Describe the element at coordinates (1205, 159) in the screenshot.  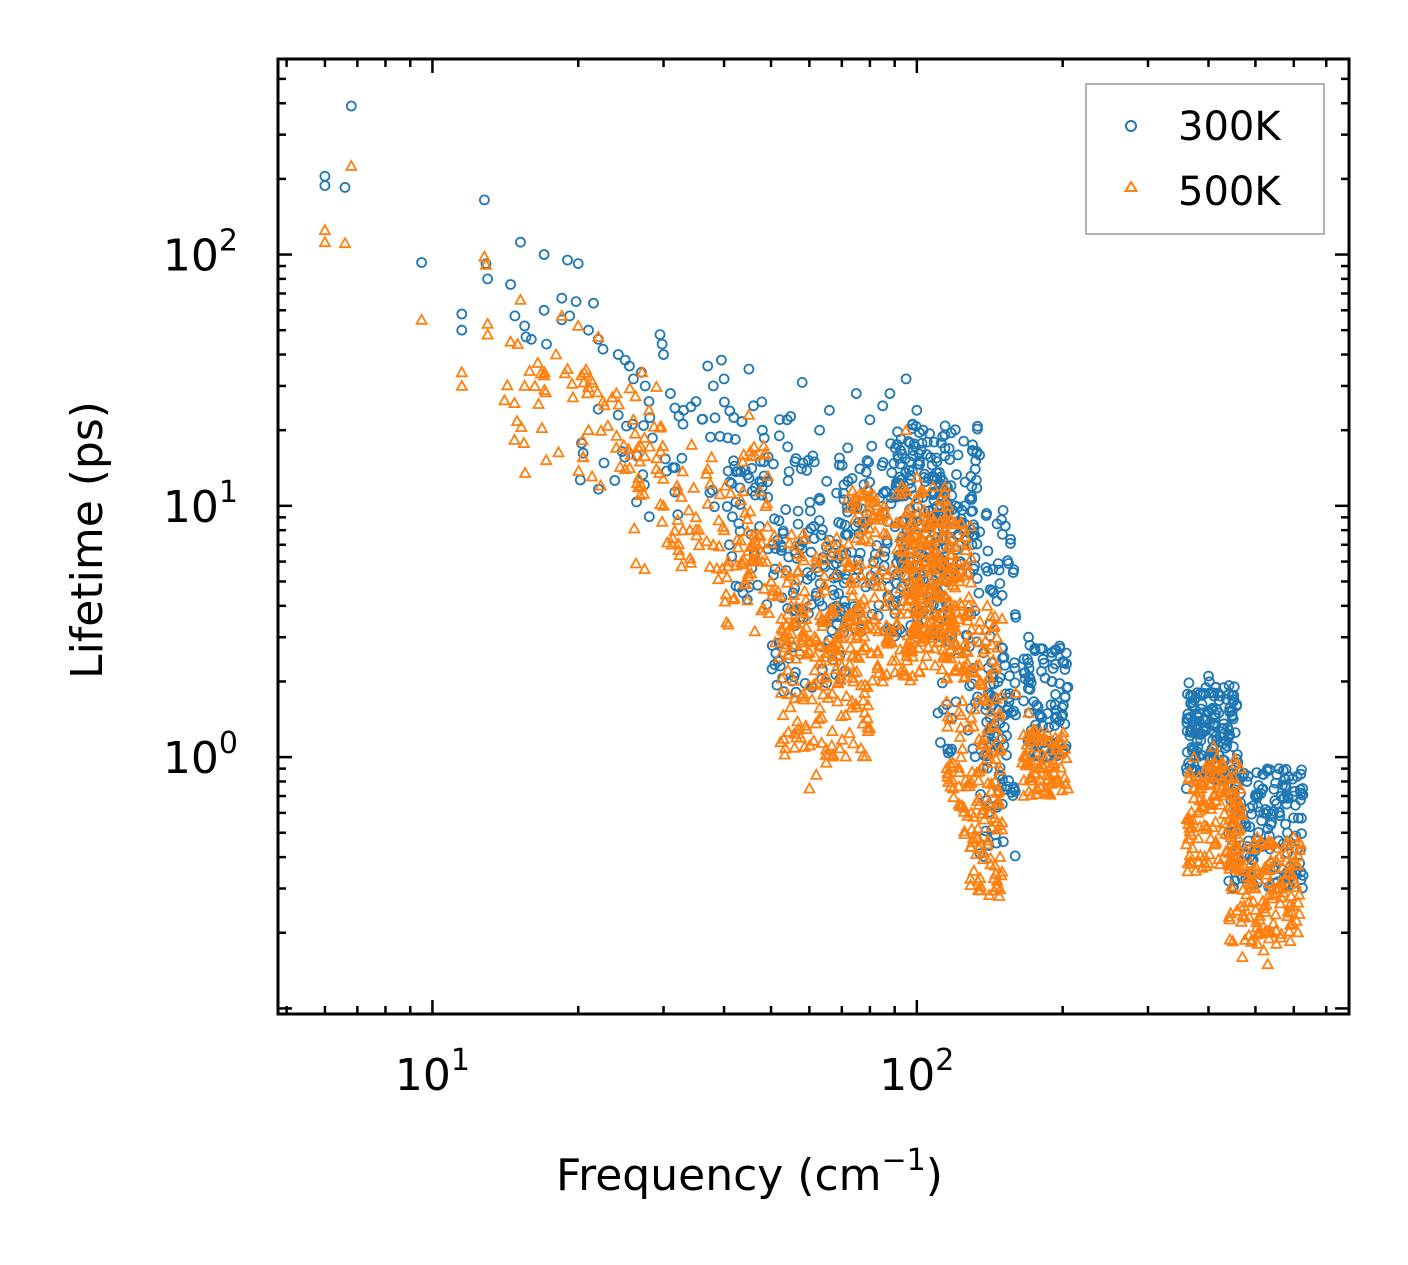
I see `legend: 300K 500K` at that location.